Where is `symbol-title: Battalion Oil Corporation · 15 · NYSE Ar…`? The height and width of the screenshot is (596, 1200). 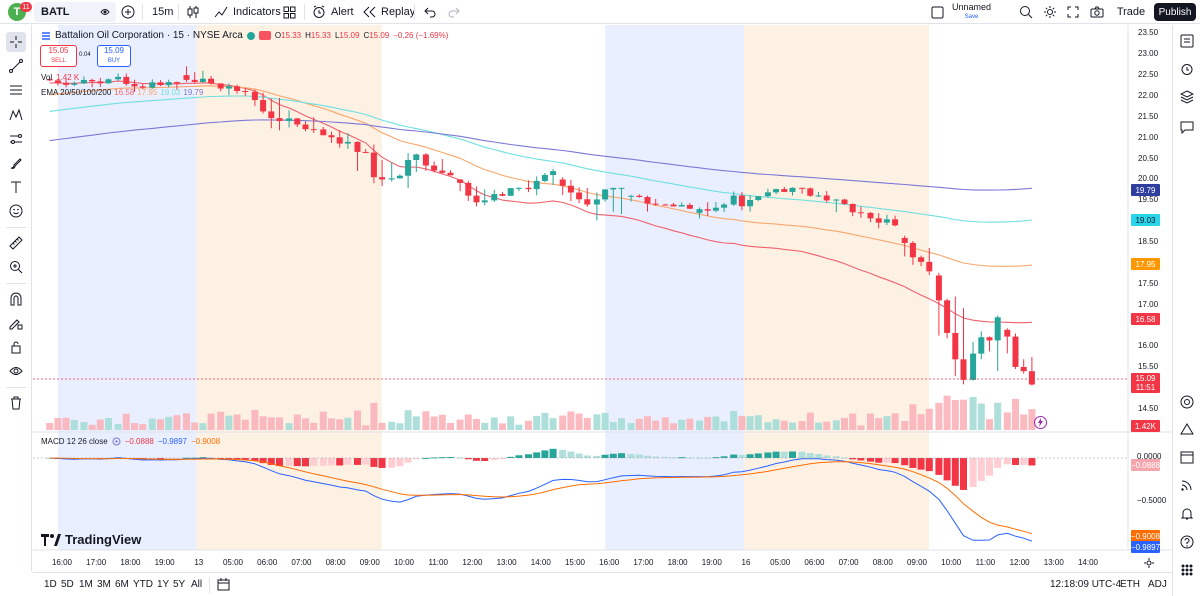
symbol-title: Battalion Oil Corporation · 15 · NYSE Ar… is located at coordinates (149, 35).